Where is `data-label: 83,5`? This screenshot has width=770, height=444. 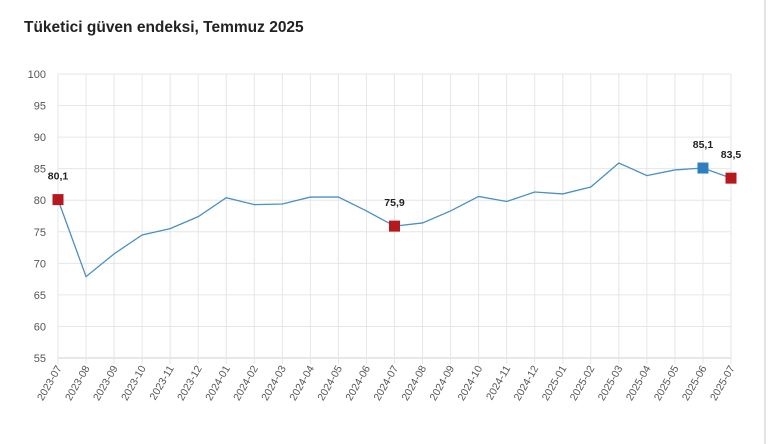
data-label: 83,5 is located at coordinates (731, 155).